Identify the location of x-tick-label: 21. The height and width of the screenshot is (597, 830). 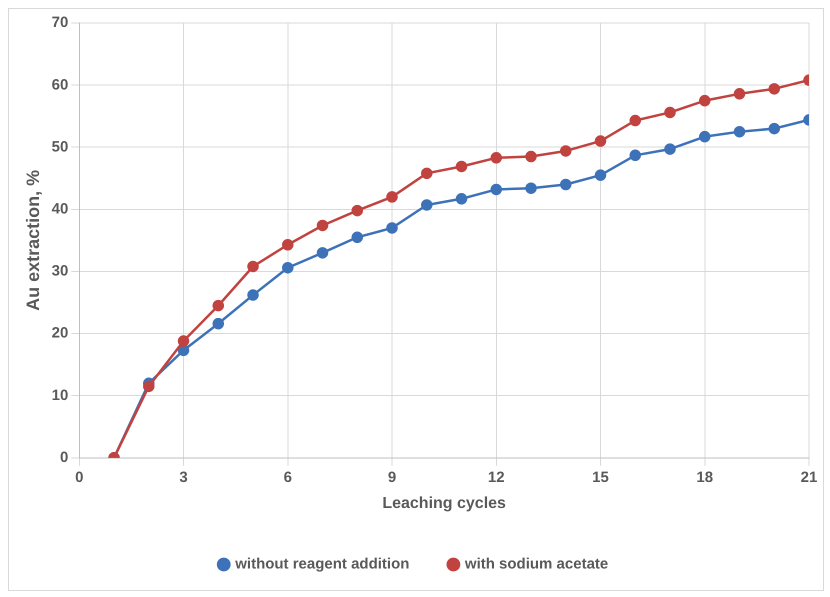
(809, 477).